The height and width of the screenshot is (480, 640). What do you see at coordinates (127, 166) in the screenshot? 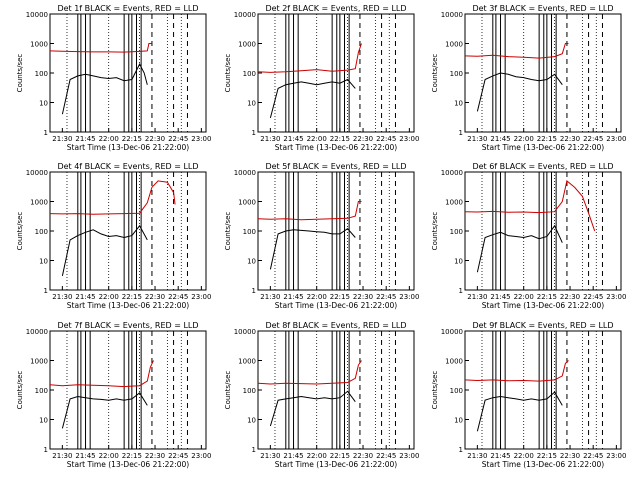
I see `panel-title: Det 4f BLACK = Events, RED = LLD` at bounding box center [127, 166].